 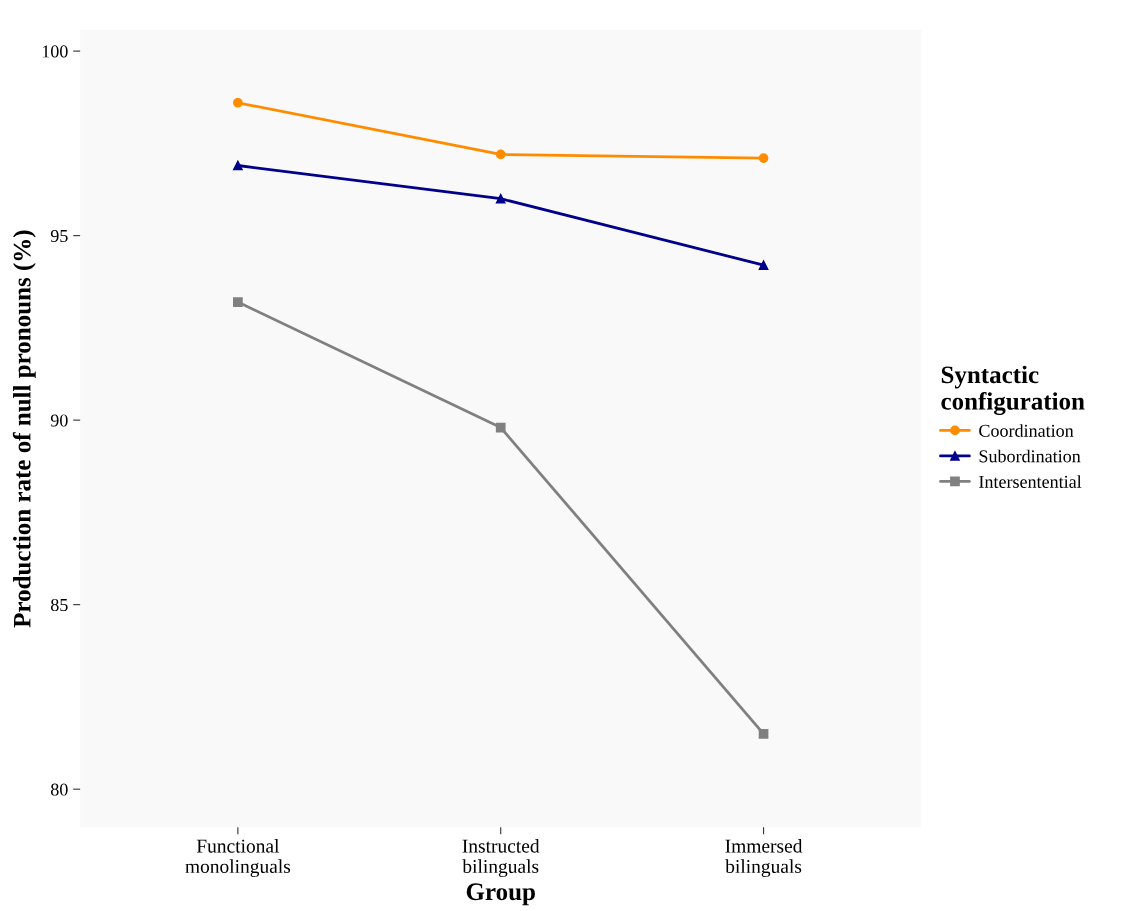 I want to click on y-tick-label: 80, so click(x=59, y=789).